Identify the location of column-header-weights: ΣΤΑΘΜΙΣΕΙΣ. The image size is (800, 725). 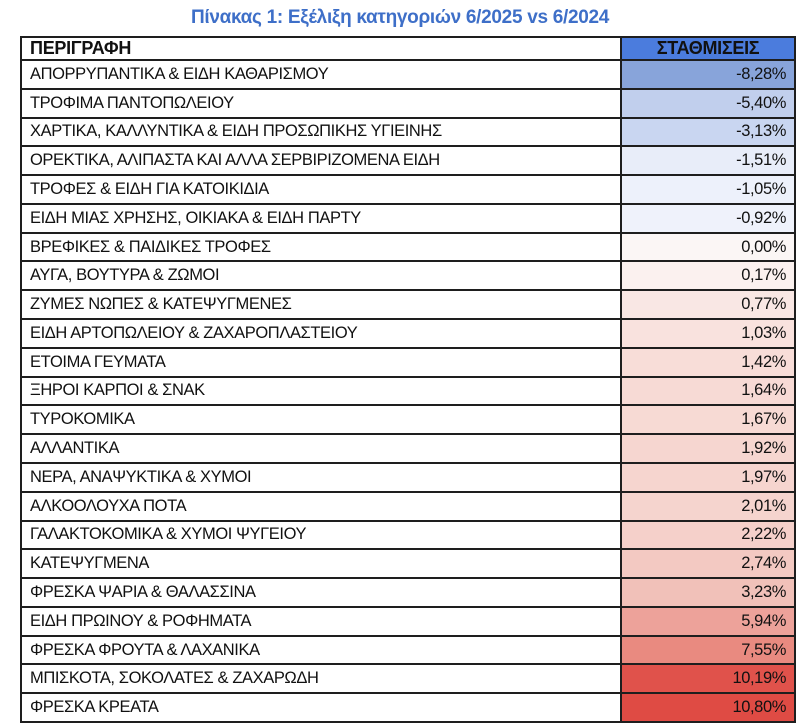
(708, 48).